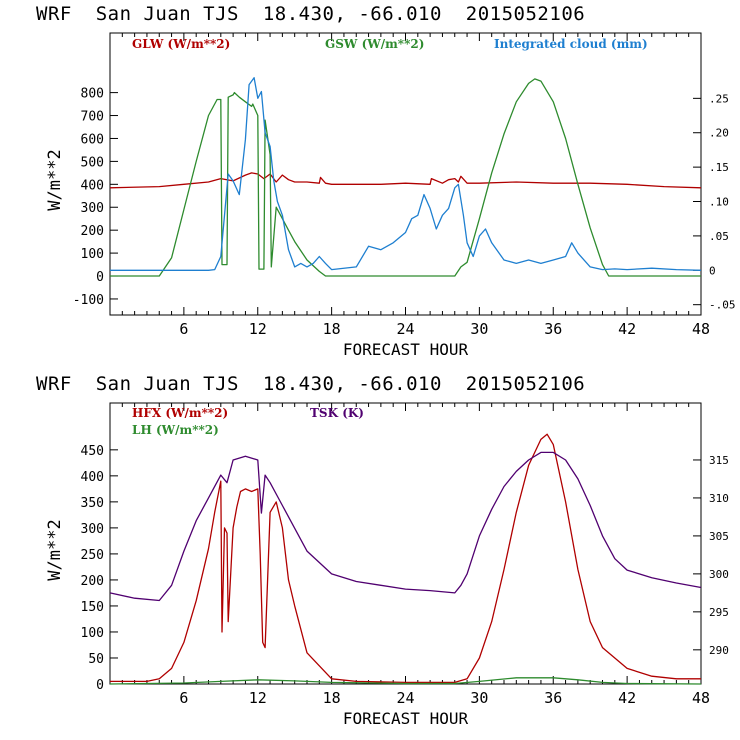 The height and width of the screenshot is (740, 740). What do you see at coordinates (719, 536) in the screenshot?
I see `y2-tick-label: 305` at bounding box center [719, 536].